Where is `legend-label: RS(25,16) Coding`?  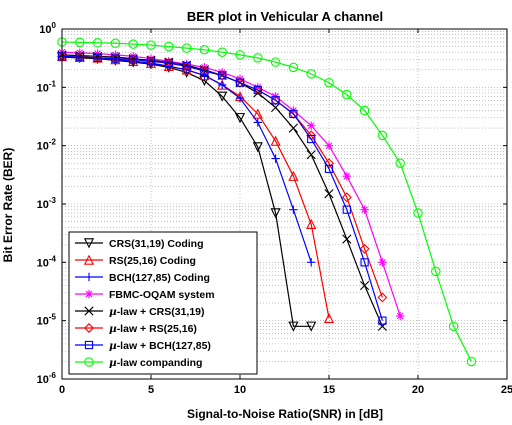
legend-label: RS(25,16) Coding is located at coordinates (152, 261).